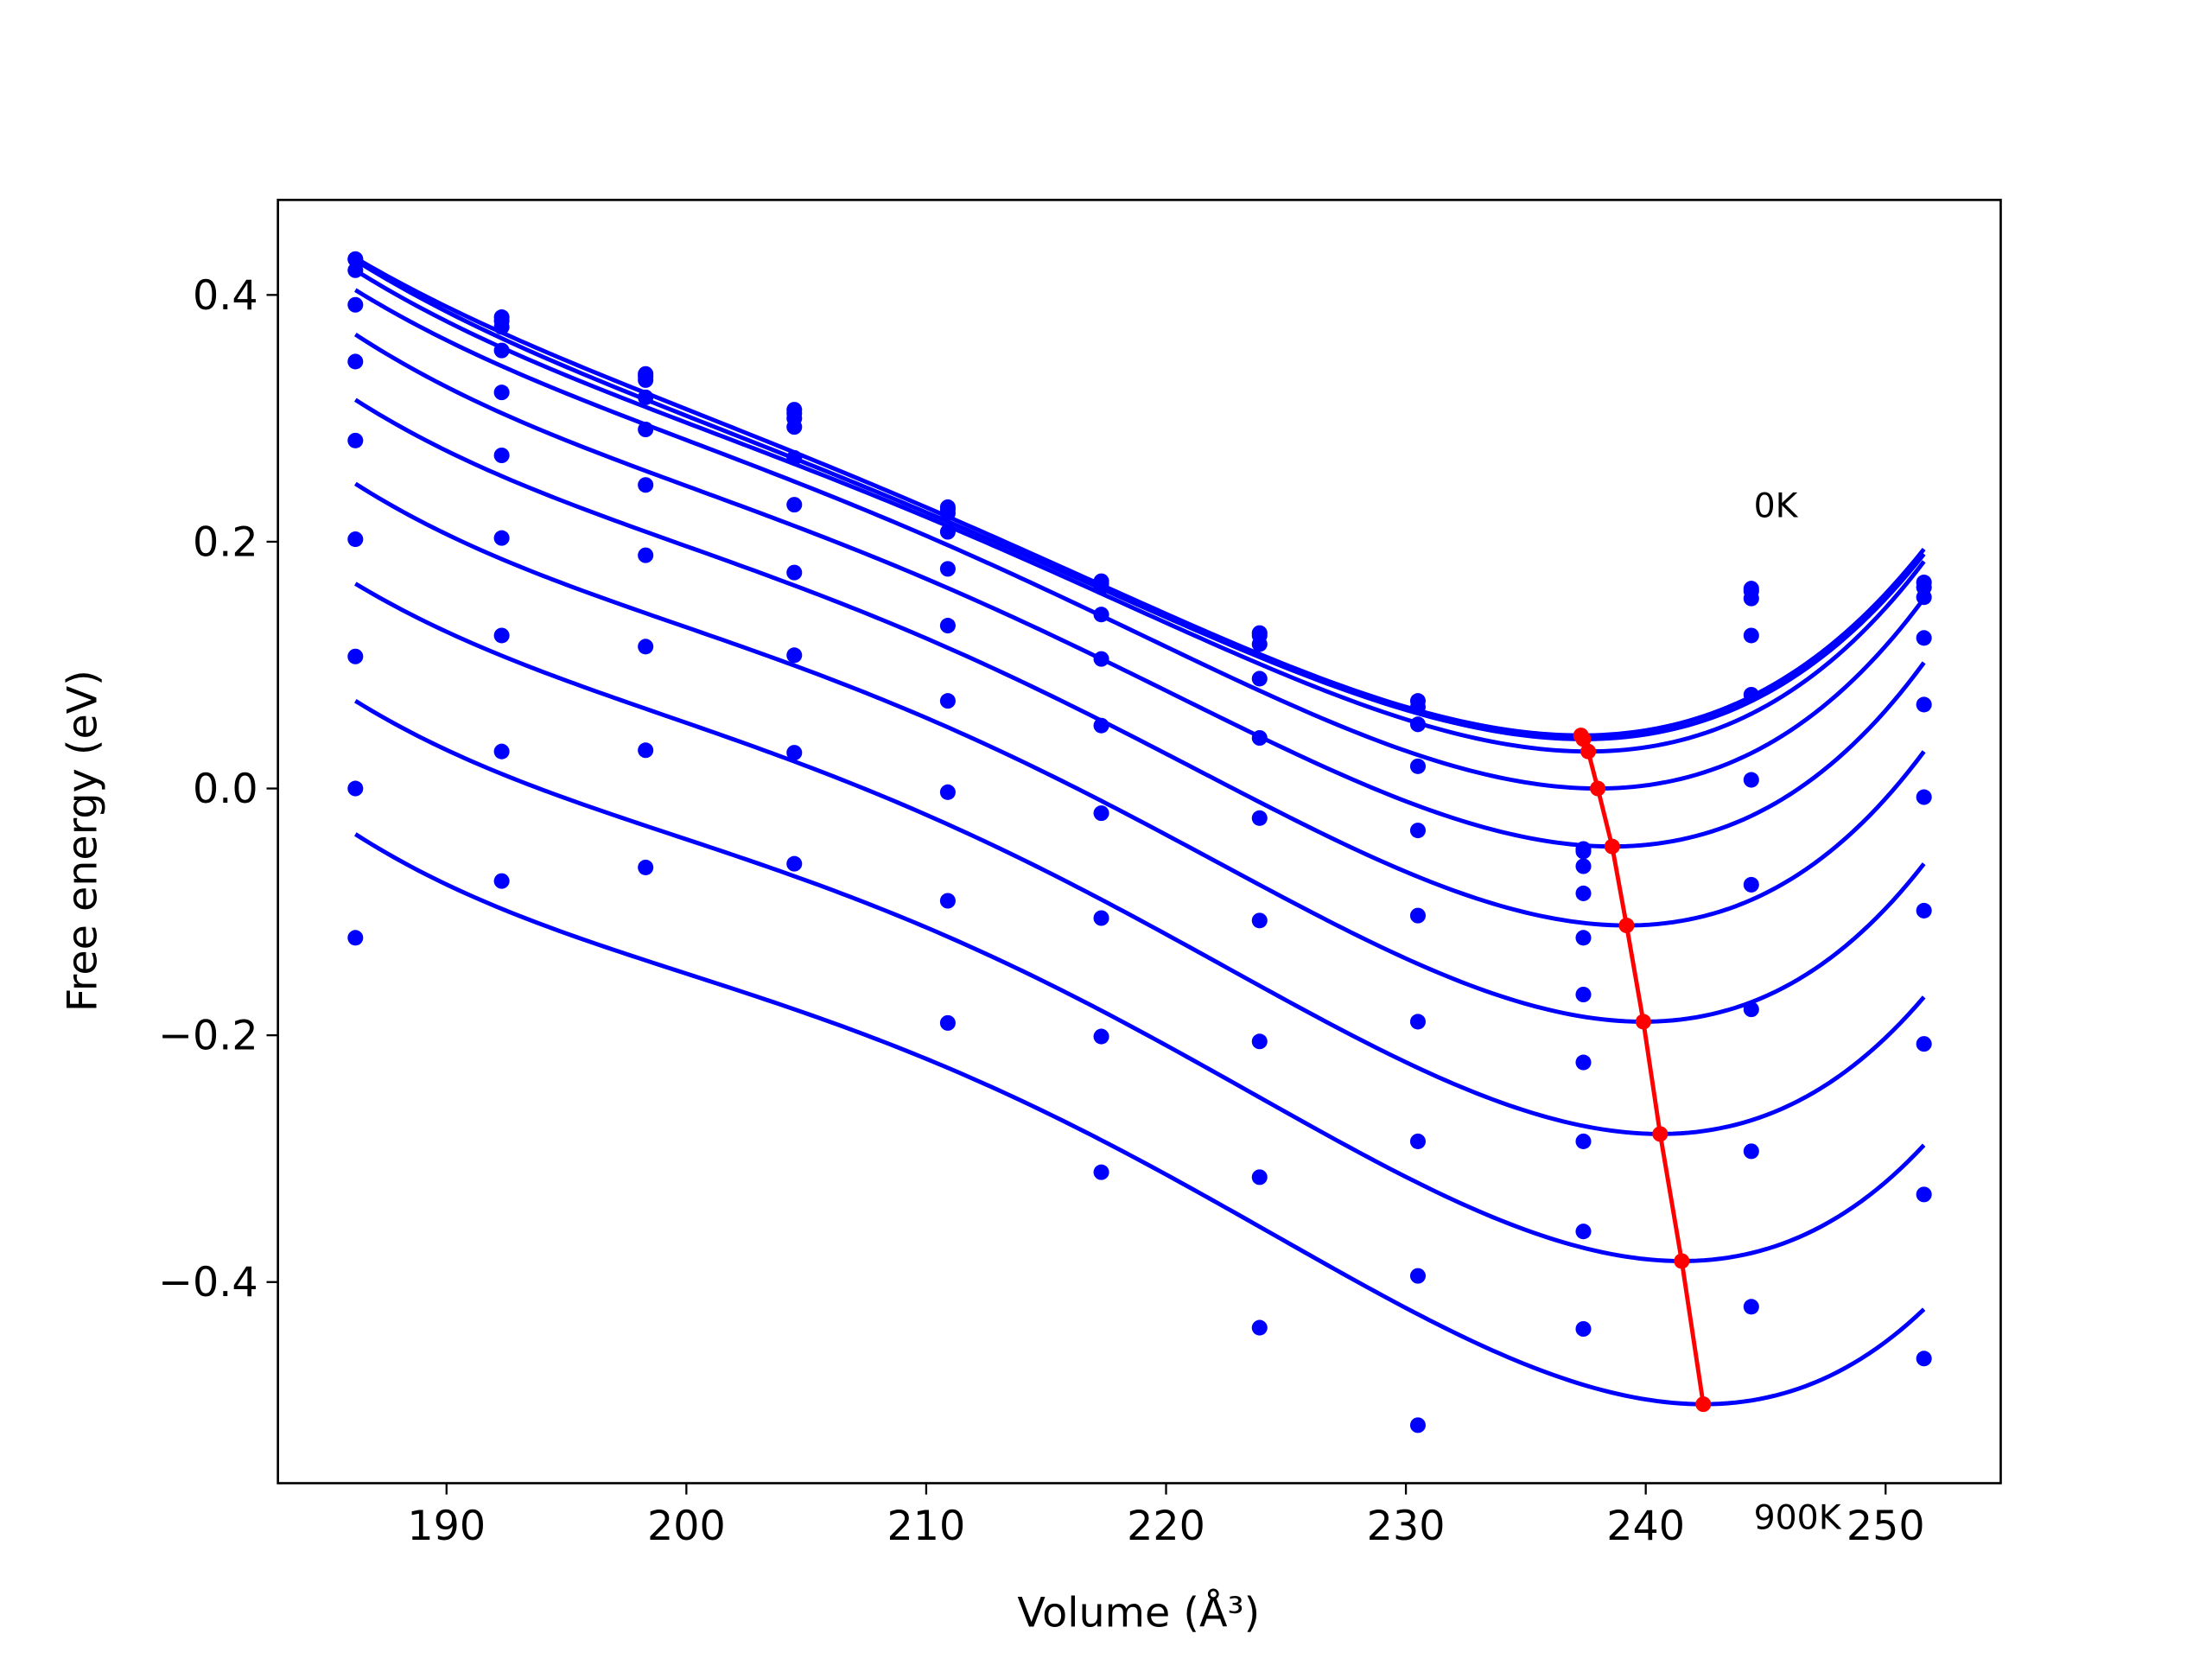  What do you see at coordinates (686, 1526) in the screenshot?
I see `x-tick-label: 200` at bounding box center [686, 1526].